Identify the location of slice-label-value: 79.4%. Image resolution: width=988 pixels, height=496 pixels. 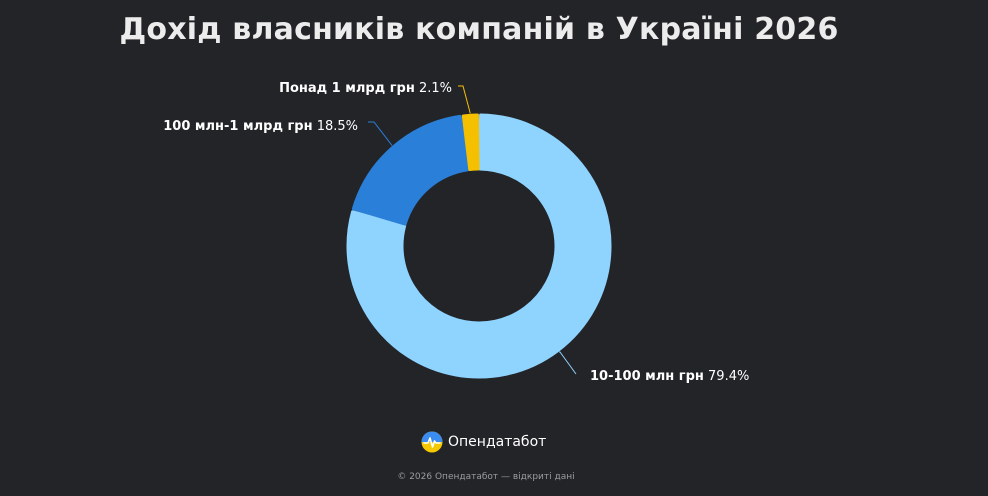
(726, 376).